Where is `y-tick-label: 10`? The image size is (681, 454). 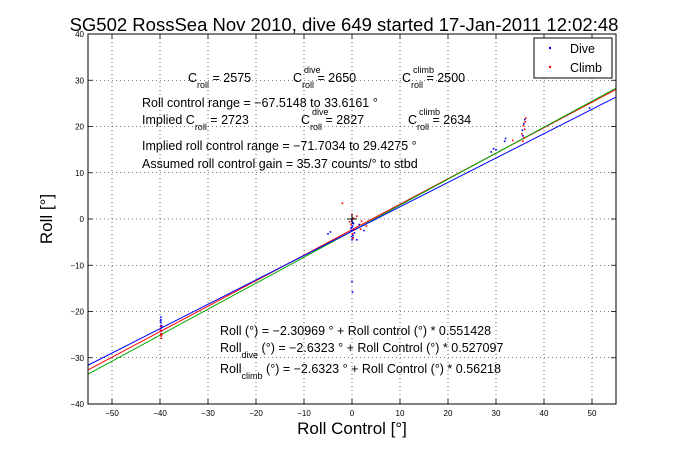 y-tick-label: 10 is located at coordinates (79, 173).